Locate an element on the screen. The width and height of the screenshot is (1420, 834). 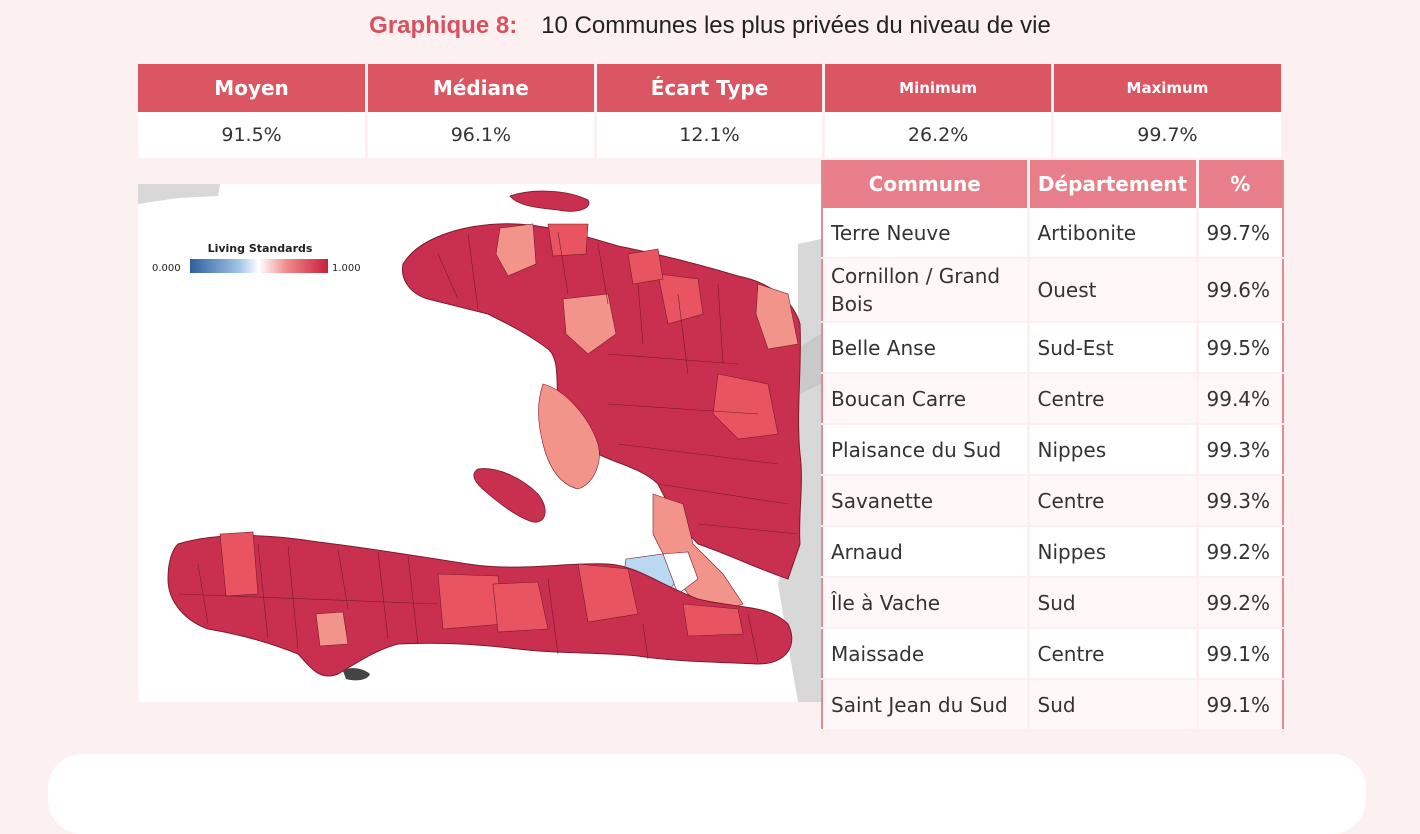
communes-header-commune: Commune is located at coordinates (926, 184).